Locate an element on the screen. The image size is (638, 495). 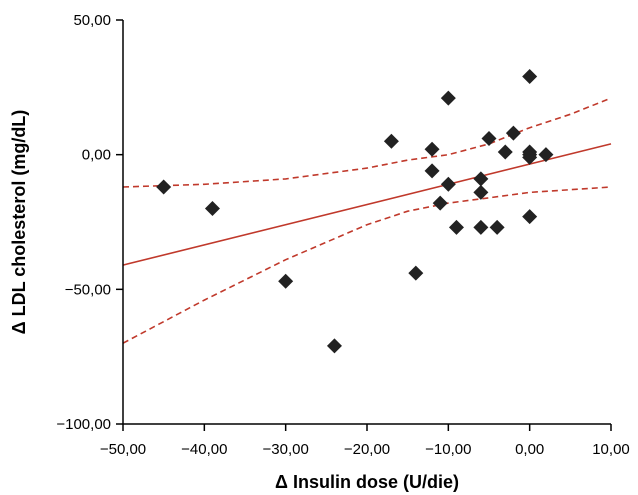
x-tick-label: 10,00 is located at coordinates (611, 449).